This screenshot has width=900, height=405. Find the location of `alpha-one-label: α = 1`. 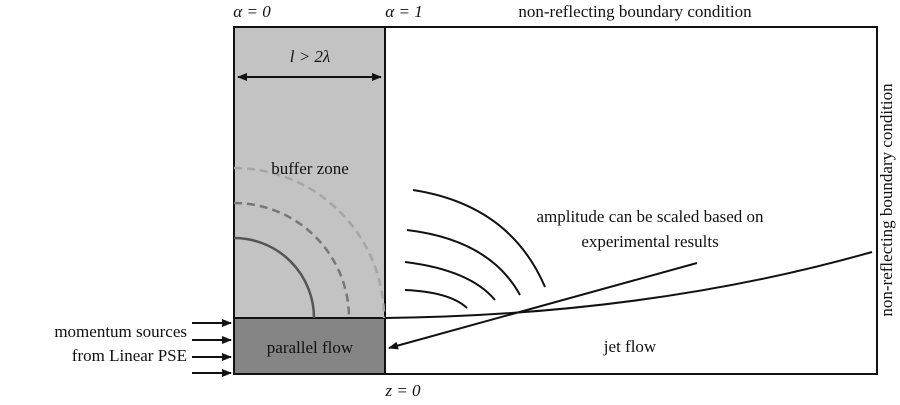

alpha-one-label: α = 1 is located at coordinates (403, 11).